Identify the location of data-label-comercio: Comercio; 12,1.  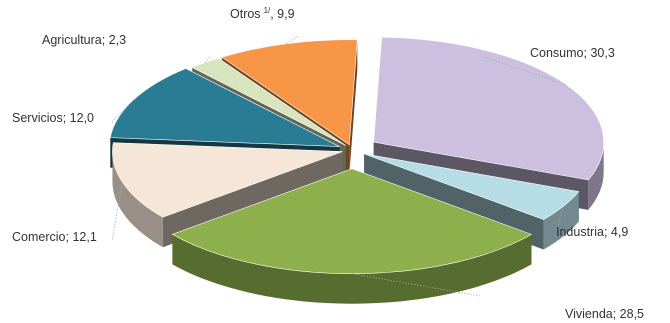
(54, 237).